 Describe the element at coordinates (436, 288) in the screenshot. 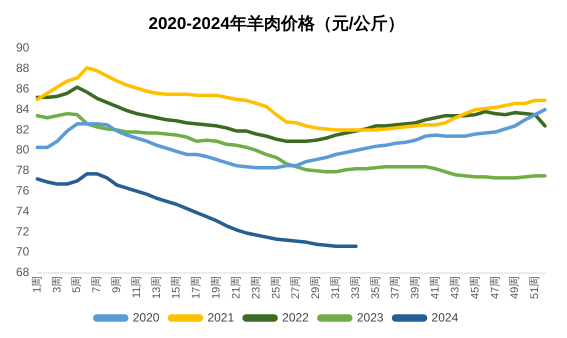

I see `x-tick-label: 41周` at that location.